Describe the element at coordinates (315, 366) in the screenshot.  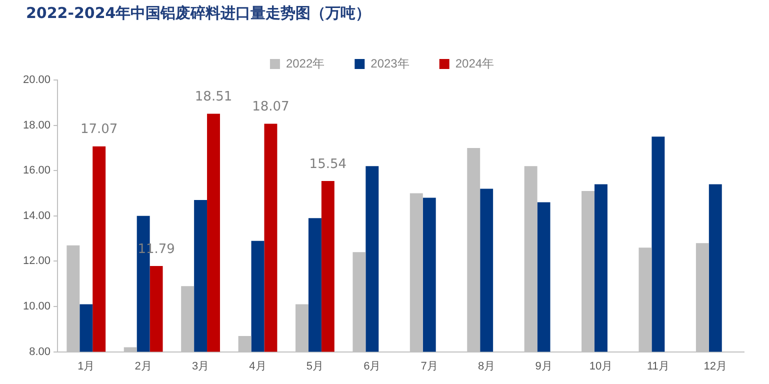
I see `x-tick-label: 5月` at that location.